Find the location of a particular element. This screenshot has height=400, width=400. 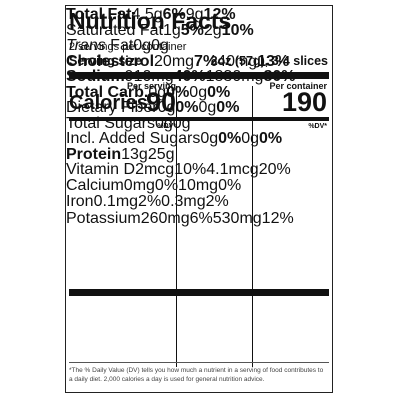

serving-amount: 4.5g is located at coordinates (147, 14).